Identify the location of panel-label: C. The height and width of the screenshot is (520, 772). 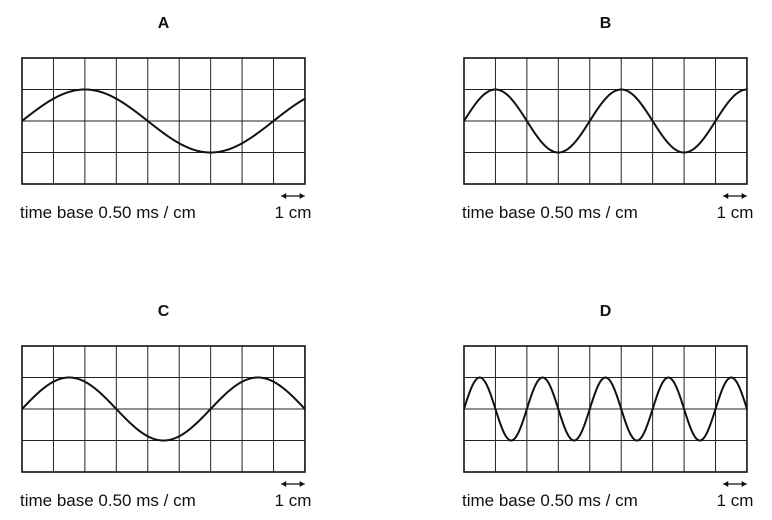
(164, 311).